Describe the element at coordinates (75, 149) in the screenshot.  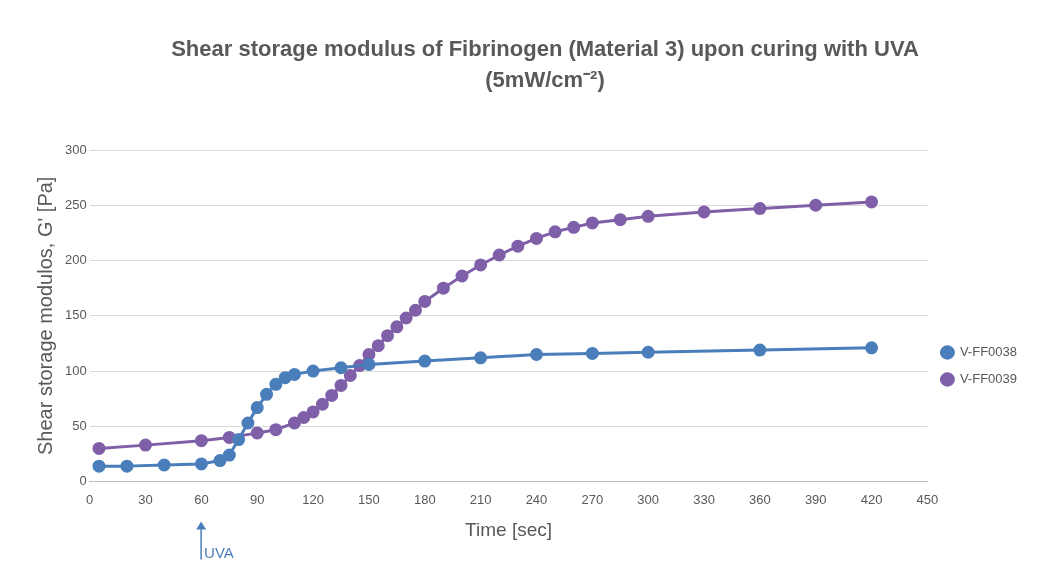
I see `y-tick-label: 300` at that location.